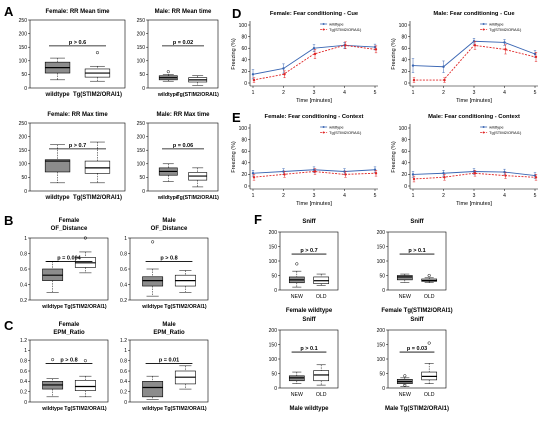 Image resolution: width=550 pixels, height=424 pixels. What do you see at coordinates (244, 37) in the screenshot?
I see `y-tick-label: 80` at bounding box center [244, 37].